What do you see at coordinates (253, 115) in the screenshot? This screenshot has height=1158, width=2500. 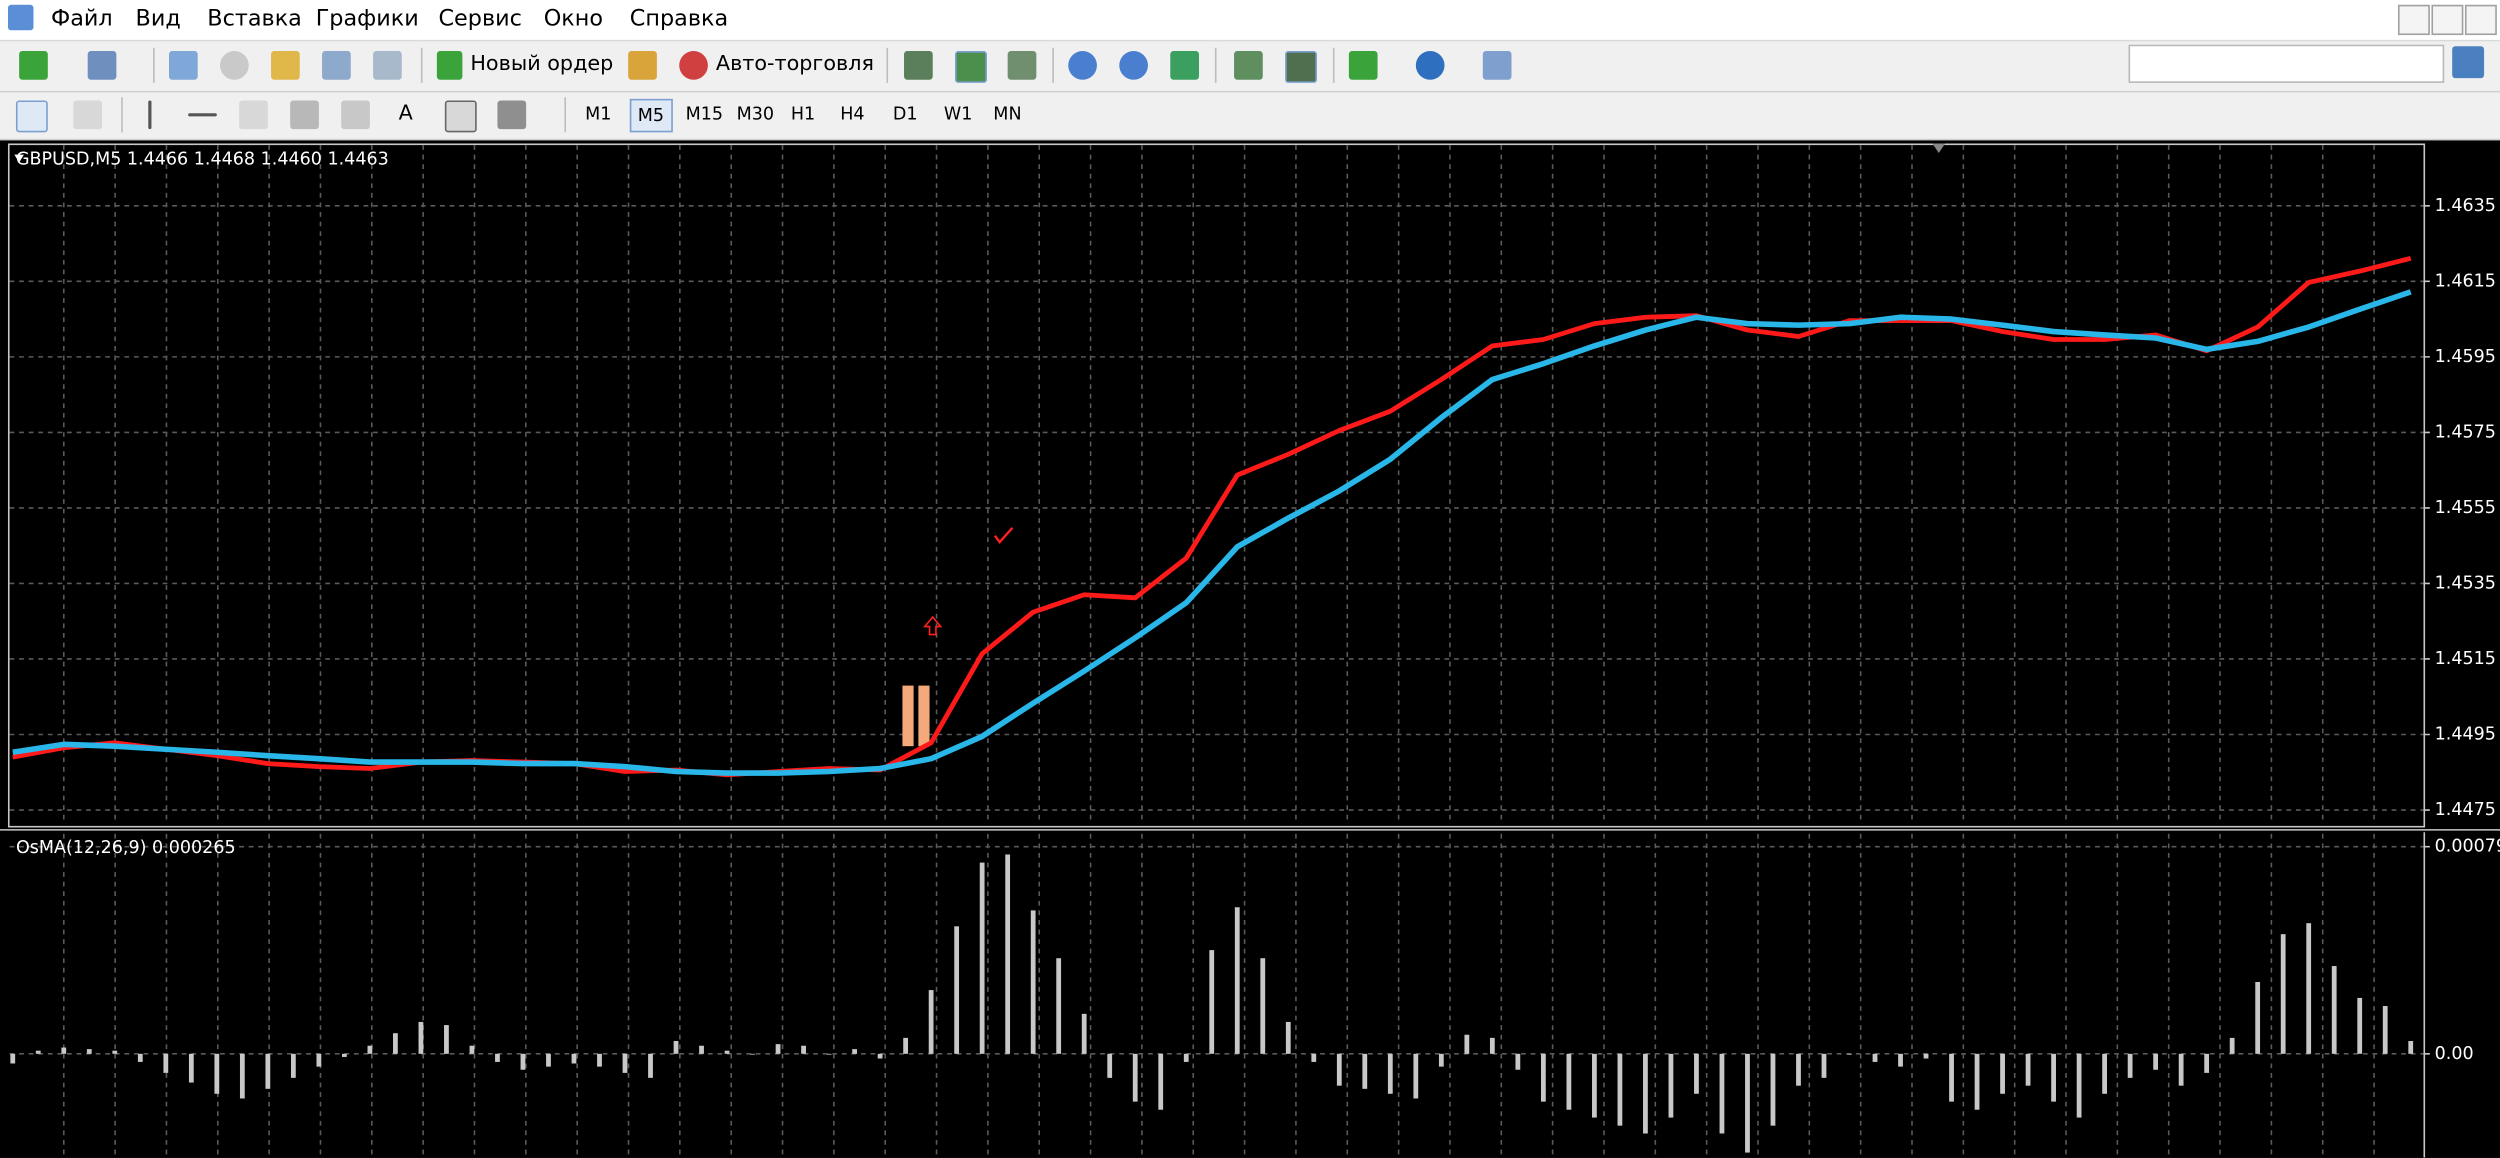 I see `trendline-button` at bounding box center [253, 115].